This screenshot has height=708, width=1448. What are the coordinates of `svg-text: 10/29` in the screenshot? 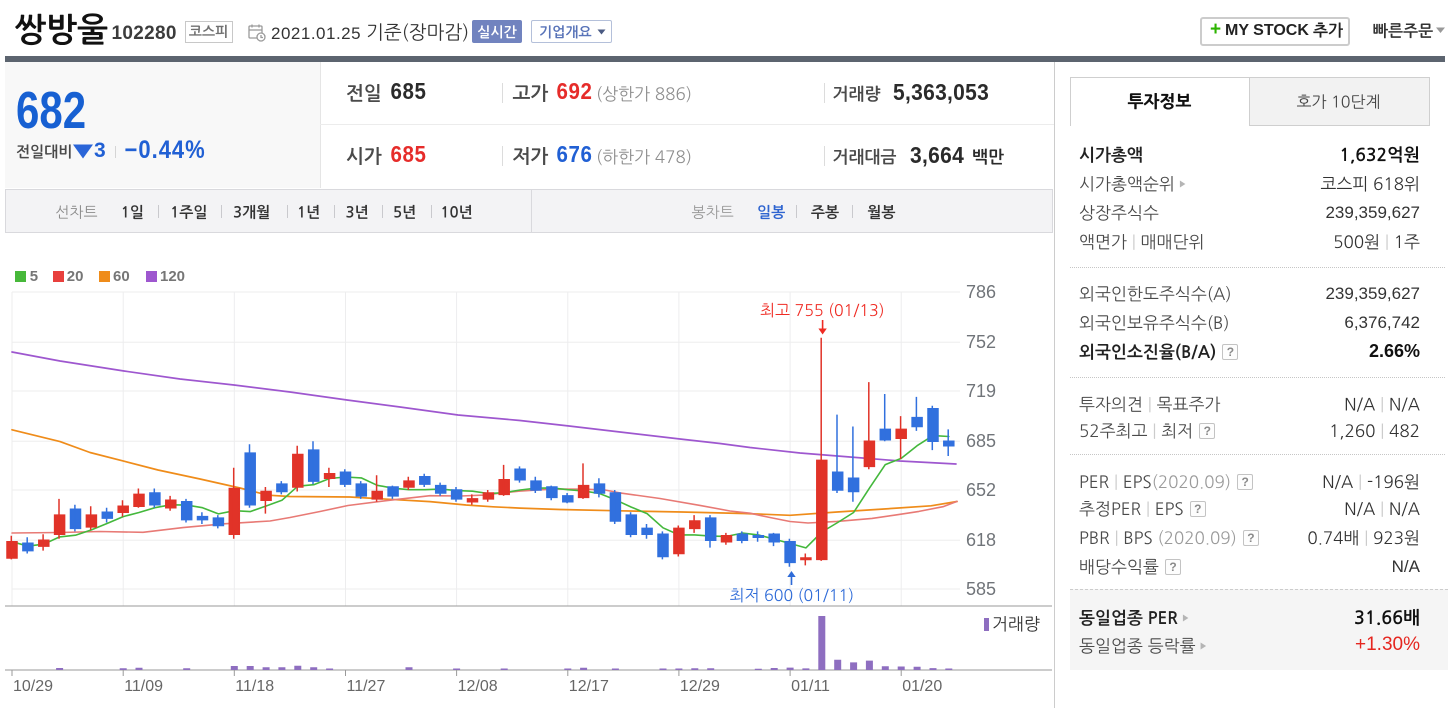 It's located at (33, 686).